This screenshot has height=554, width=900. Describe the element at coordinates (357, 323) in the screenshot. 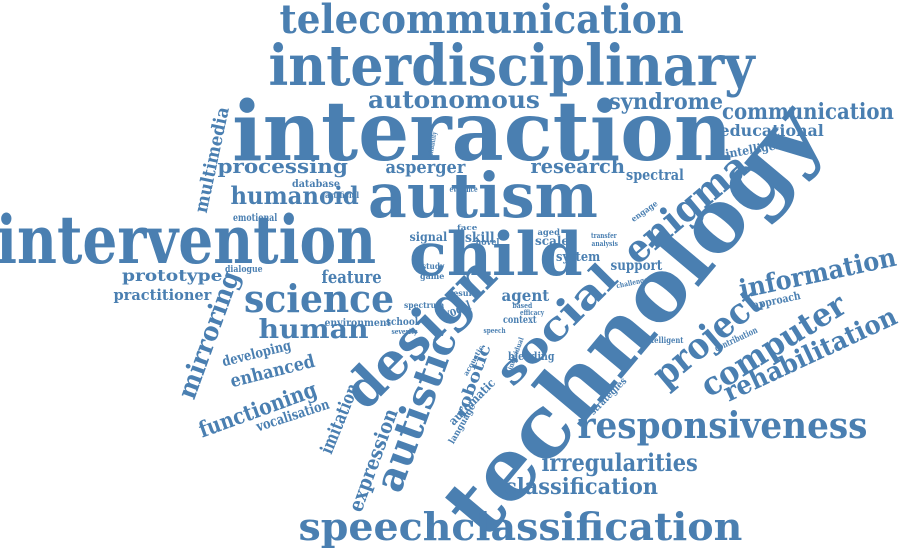

I see `cloud-word-environment: environment` at that location.